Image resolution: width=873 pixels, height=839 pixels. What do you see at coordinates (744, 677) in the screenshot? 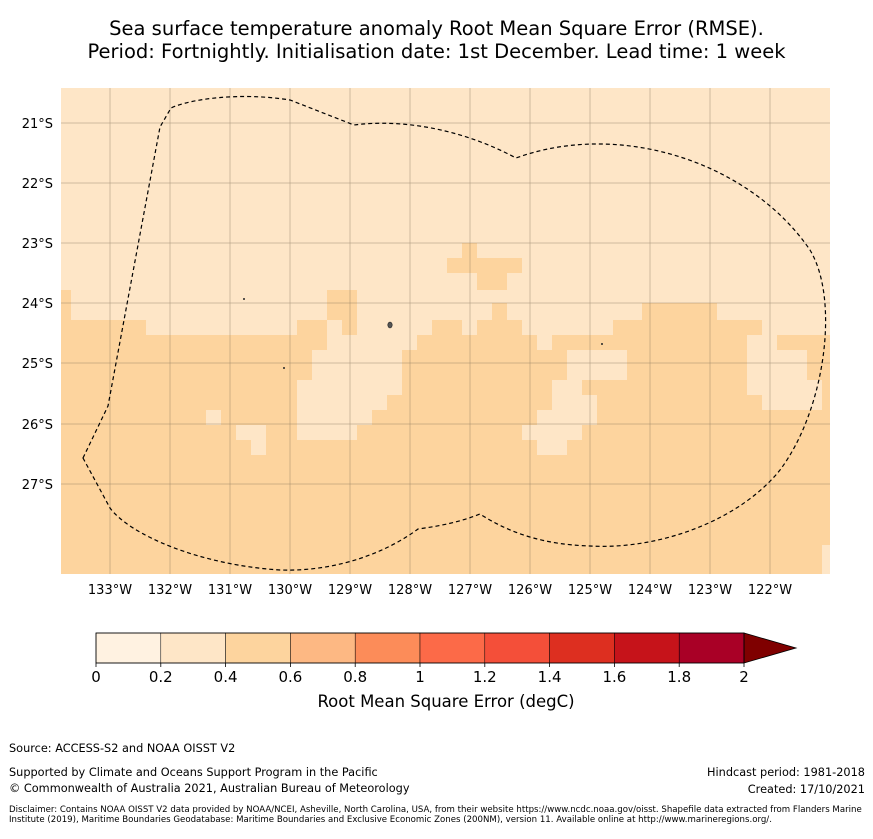
I see `colorbar-tick-label: 2` at bounding box center [744, 677].